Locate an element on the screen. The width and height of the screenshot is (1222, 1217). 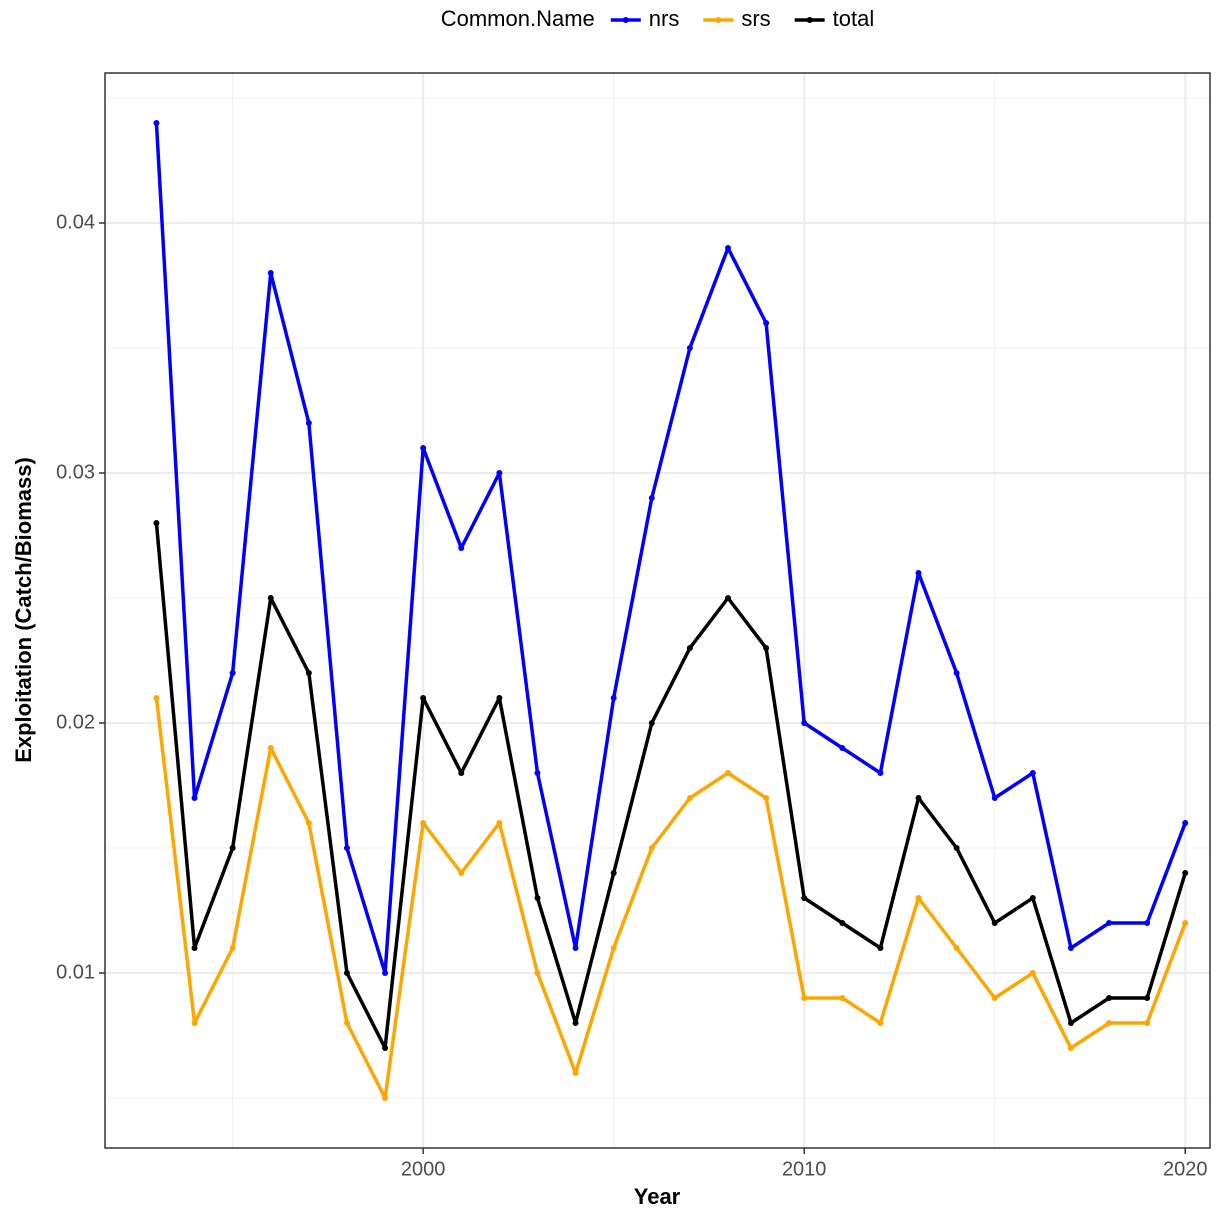
legend-label: srs is located at coordinates (755, 18).